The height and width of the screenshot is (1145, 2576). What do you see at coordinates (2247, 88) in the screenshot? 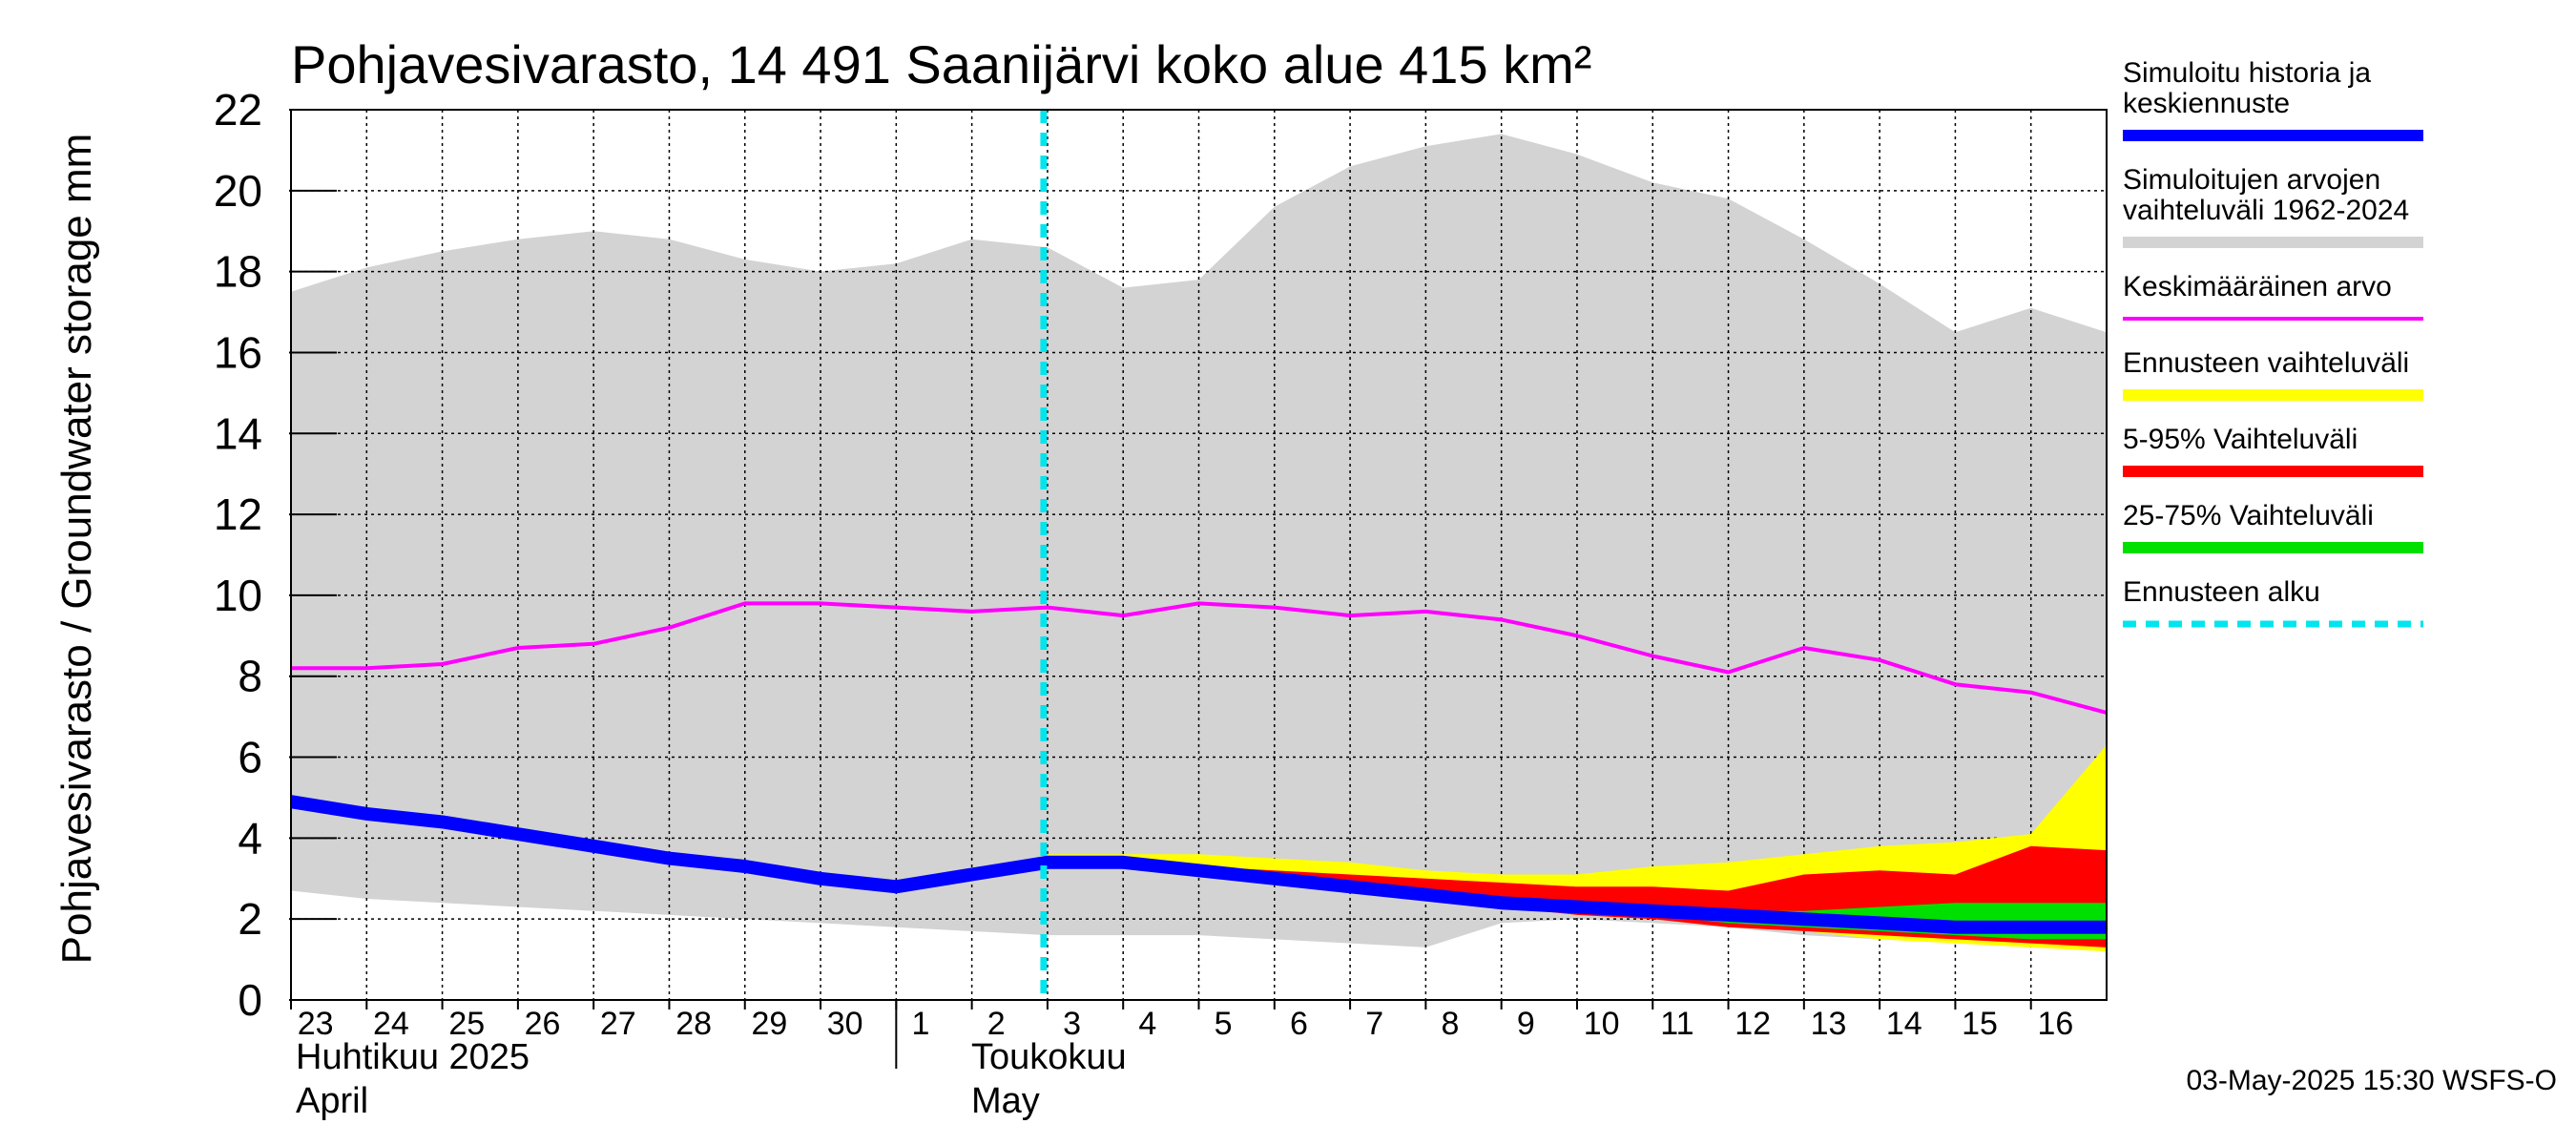
I see `legend-label-sim: Simuloitu historia ja keskiennuste` at bounding box center [2247, 88].